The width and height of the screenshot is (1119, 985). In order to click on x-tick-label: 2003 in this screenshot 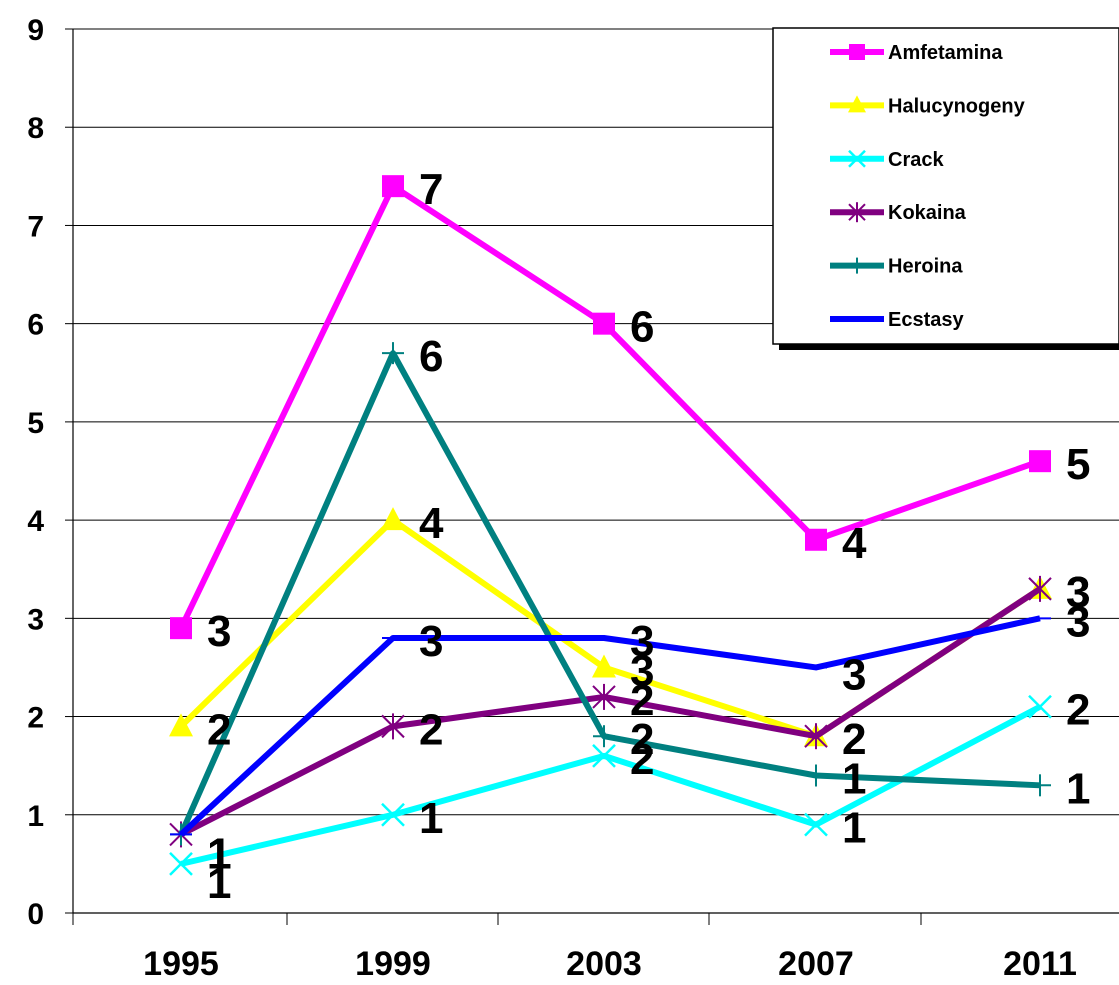, I will do `click(604, 964)`.